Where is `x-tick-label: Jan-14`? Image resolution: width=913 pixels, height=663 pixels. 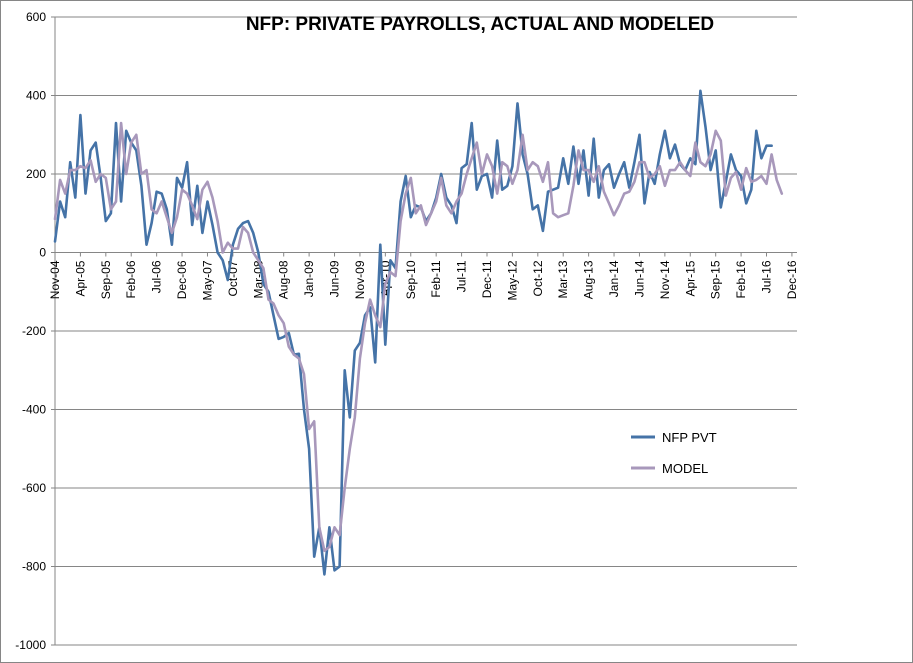
x-tick-label: Jan-14 is located at coordinates (614, 278).